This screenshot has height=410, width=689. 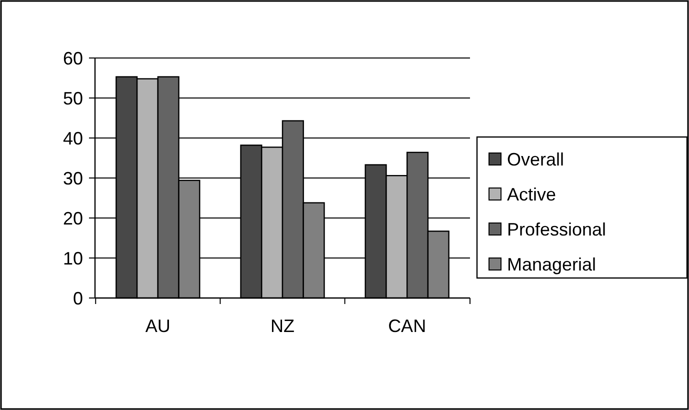 I want to click on y-tick-label: 60, so click(x=72, y=58).